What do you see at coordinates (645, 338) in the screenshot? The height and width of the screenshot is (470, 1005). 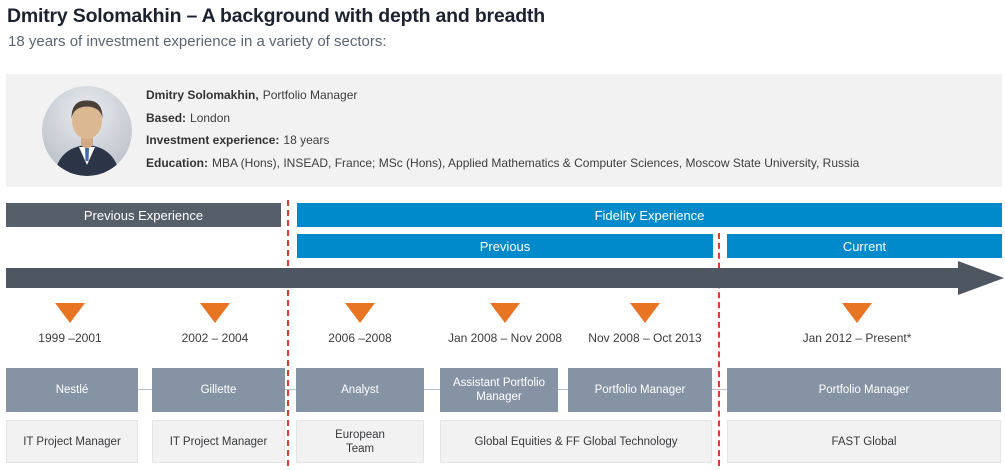 I see `timeline-date: Nov 2008 – Oct 2013` at bounding box center [645, 338].